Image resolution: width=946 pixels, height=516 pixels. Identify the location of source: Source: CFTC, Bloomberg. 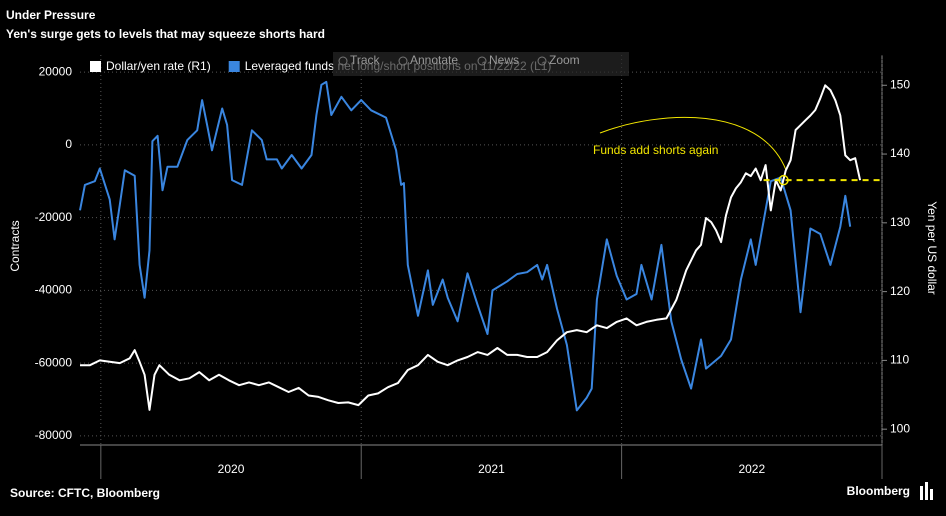
(85, 493).